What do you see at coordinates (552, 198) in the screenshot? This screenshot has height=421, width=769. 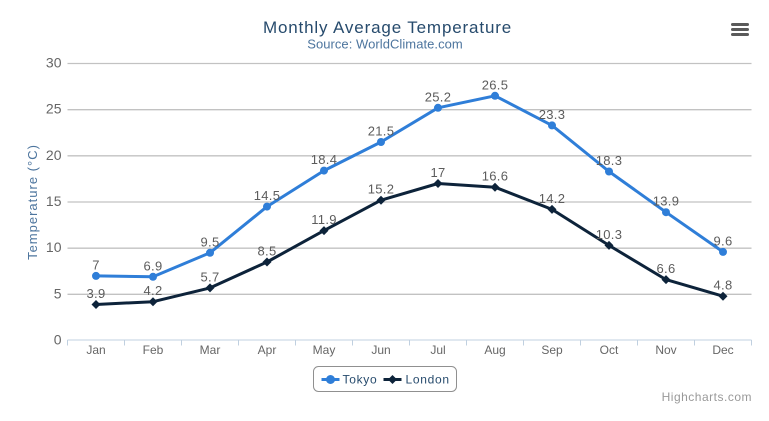 I see `svg-text: 14.2` at bounding box center [552, 198].